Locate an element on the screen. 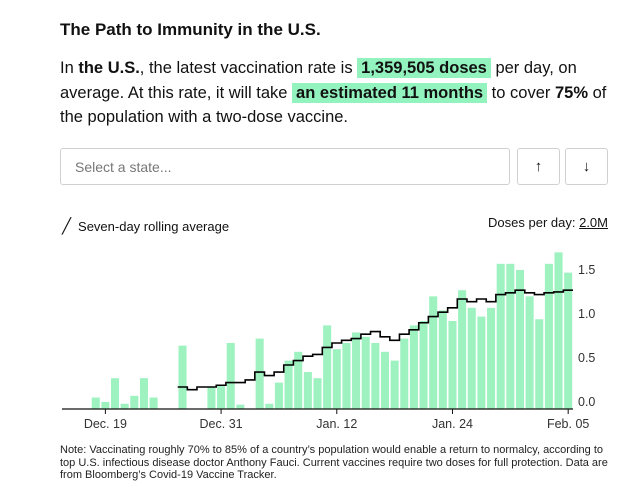 The image size is (640, 501). legend-doses-label: Doses per day: is located at coordinates (534, 222).